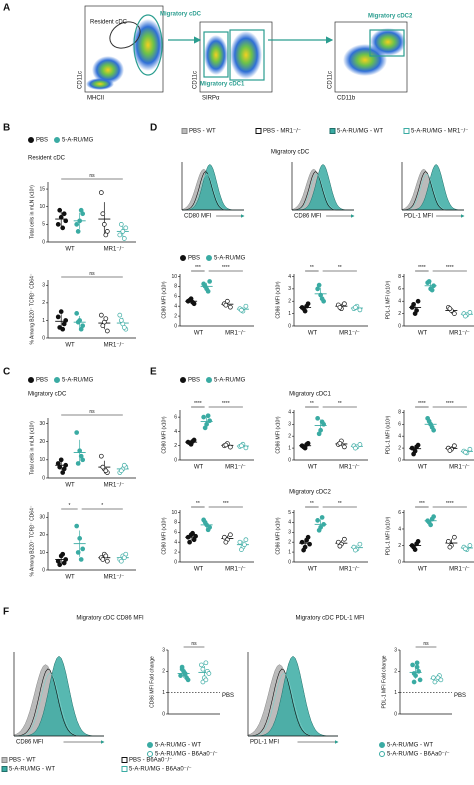 The image size is (474, 785). I want to click on panel-label: C, so click(6, 372).